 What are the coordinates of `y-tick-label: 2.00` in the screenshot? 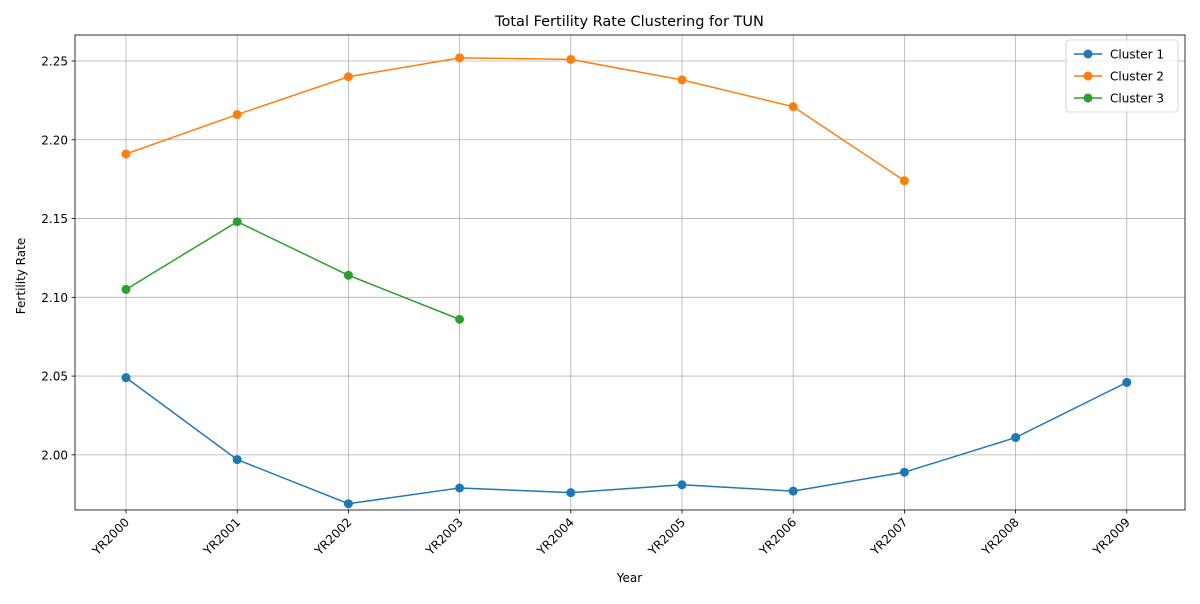 It's located at (54, 455).